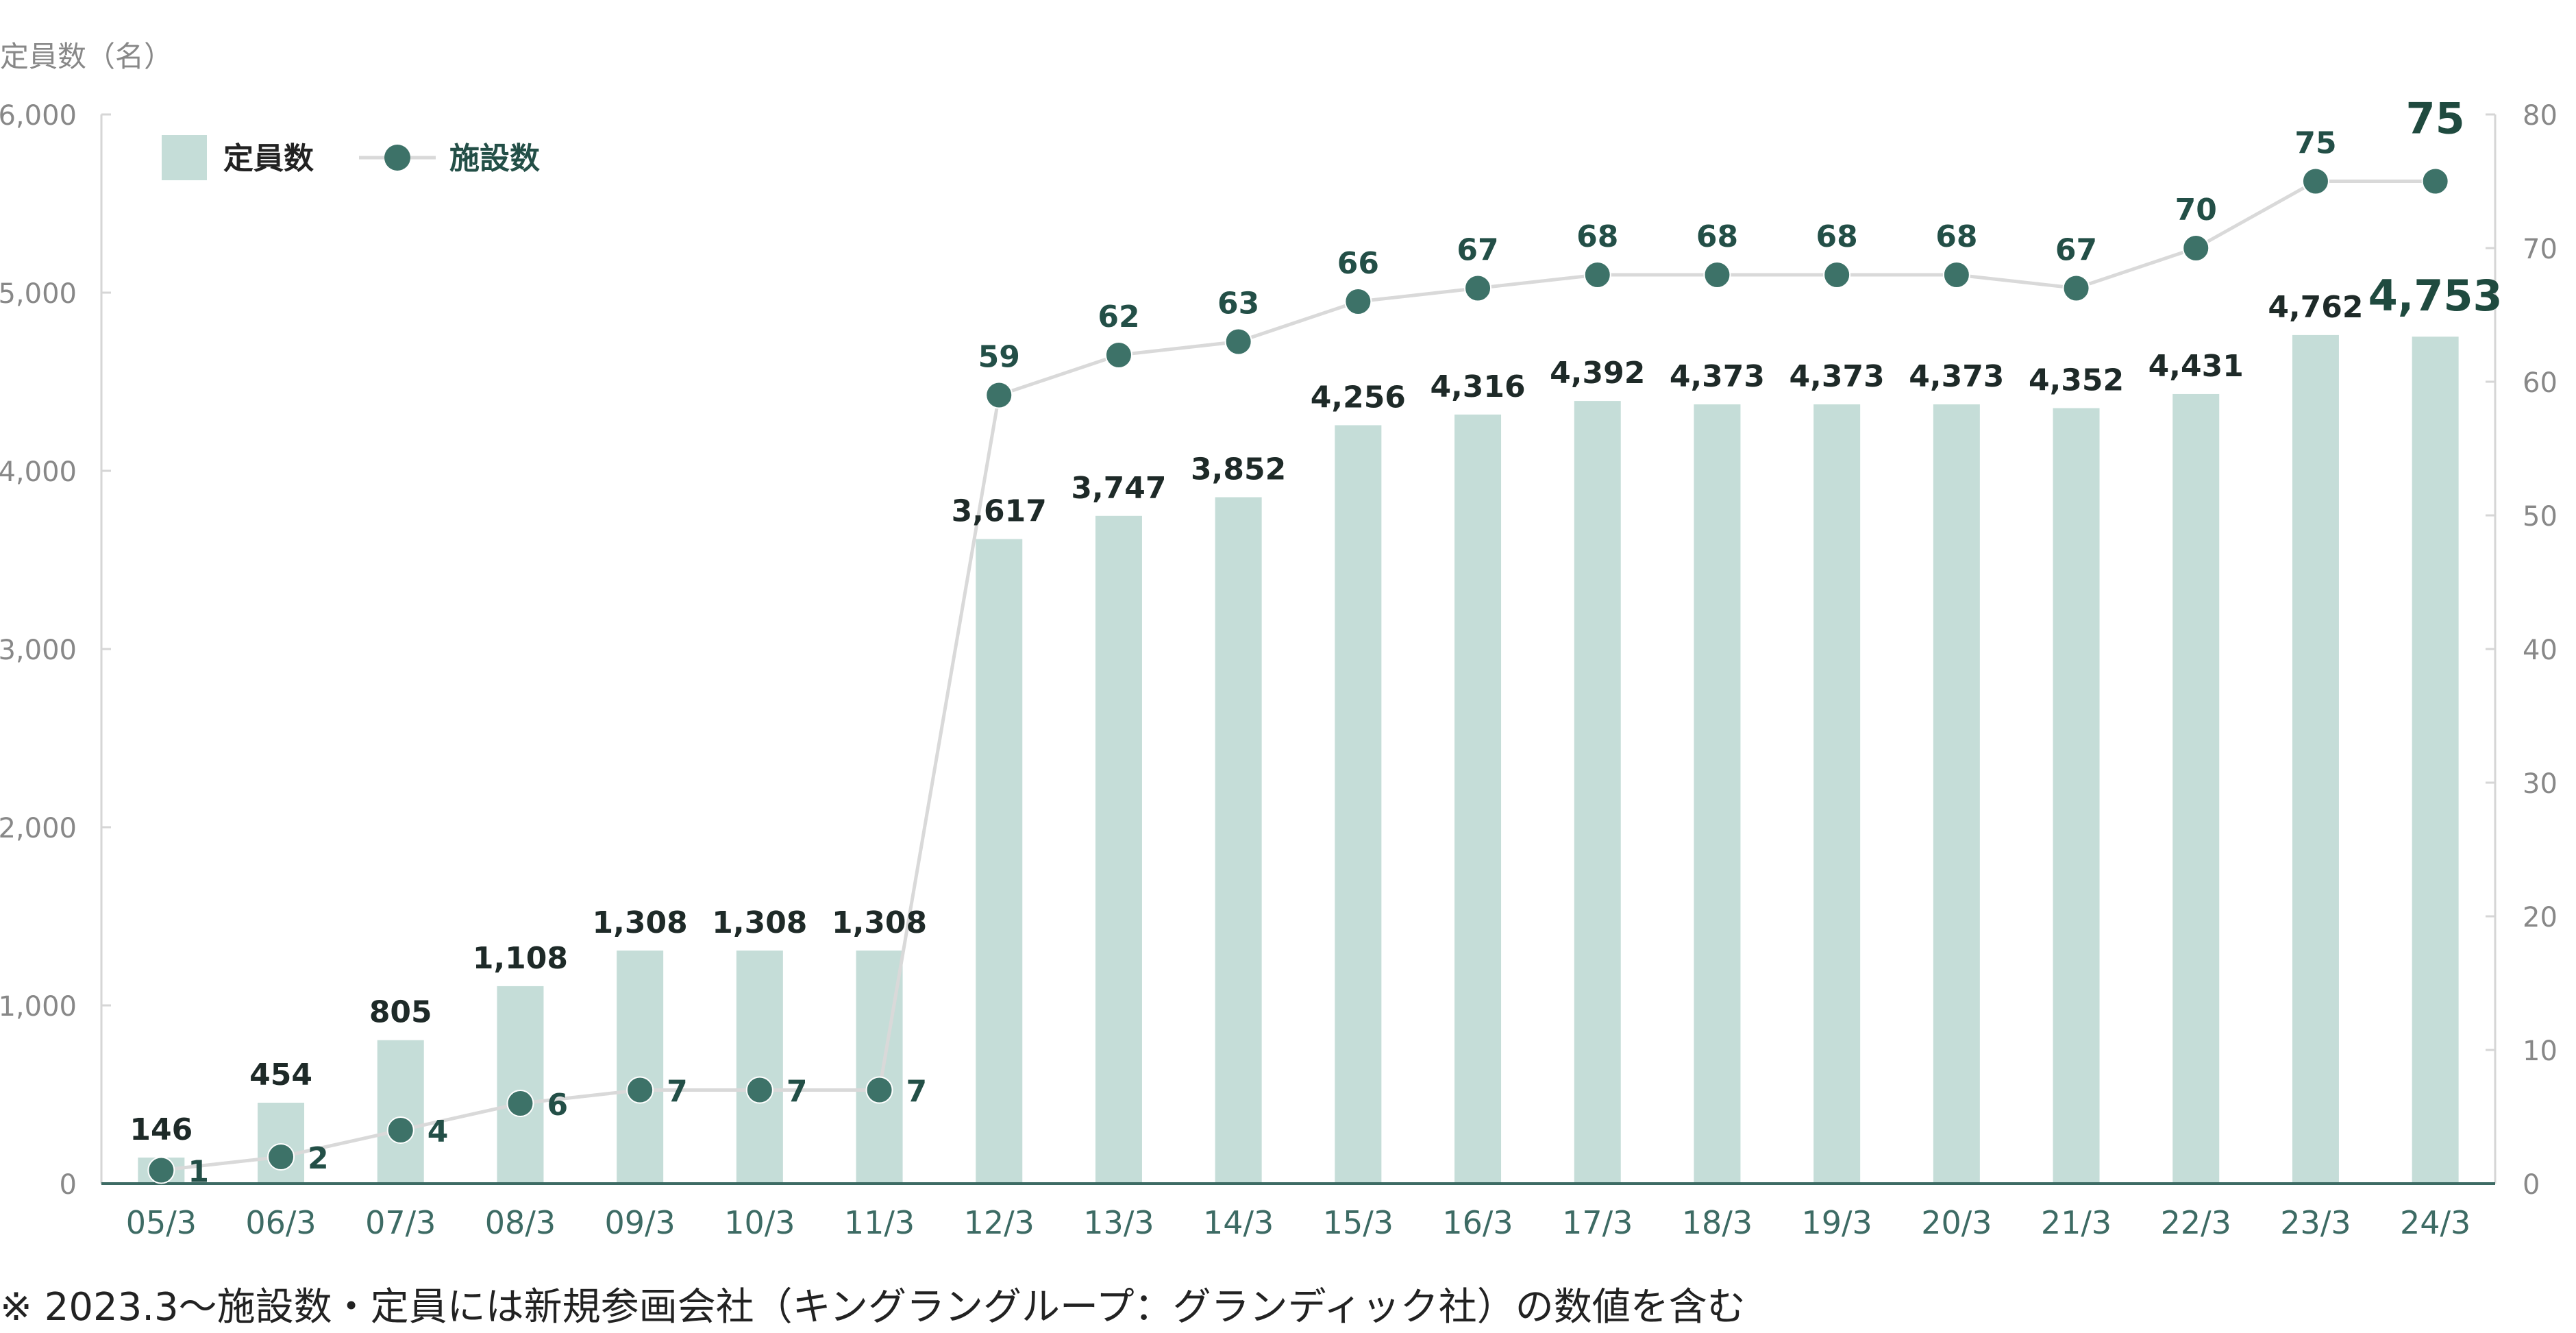 The height and width of the screenshot is (1333, 2576). Describe the element at coordinates (1238, 1222) in the screenshot. I see `x-tick-label: 14/3` at that location.